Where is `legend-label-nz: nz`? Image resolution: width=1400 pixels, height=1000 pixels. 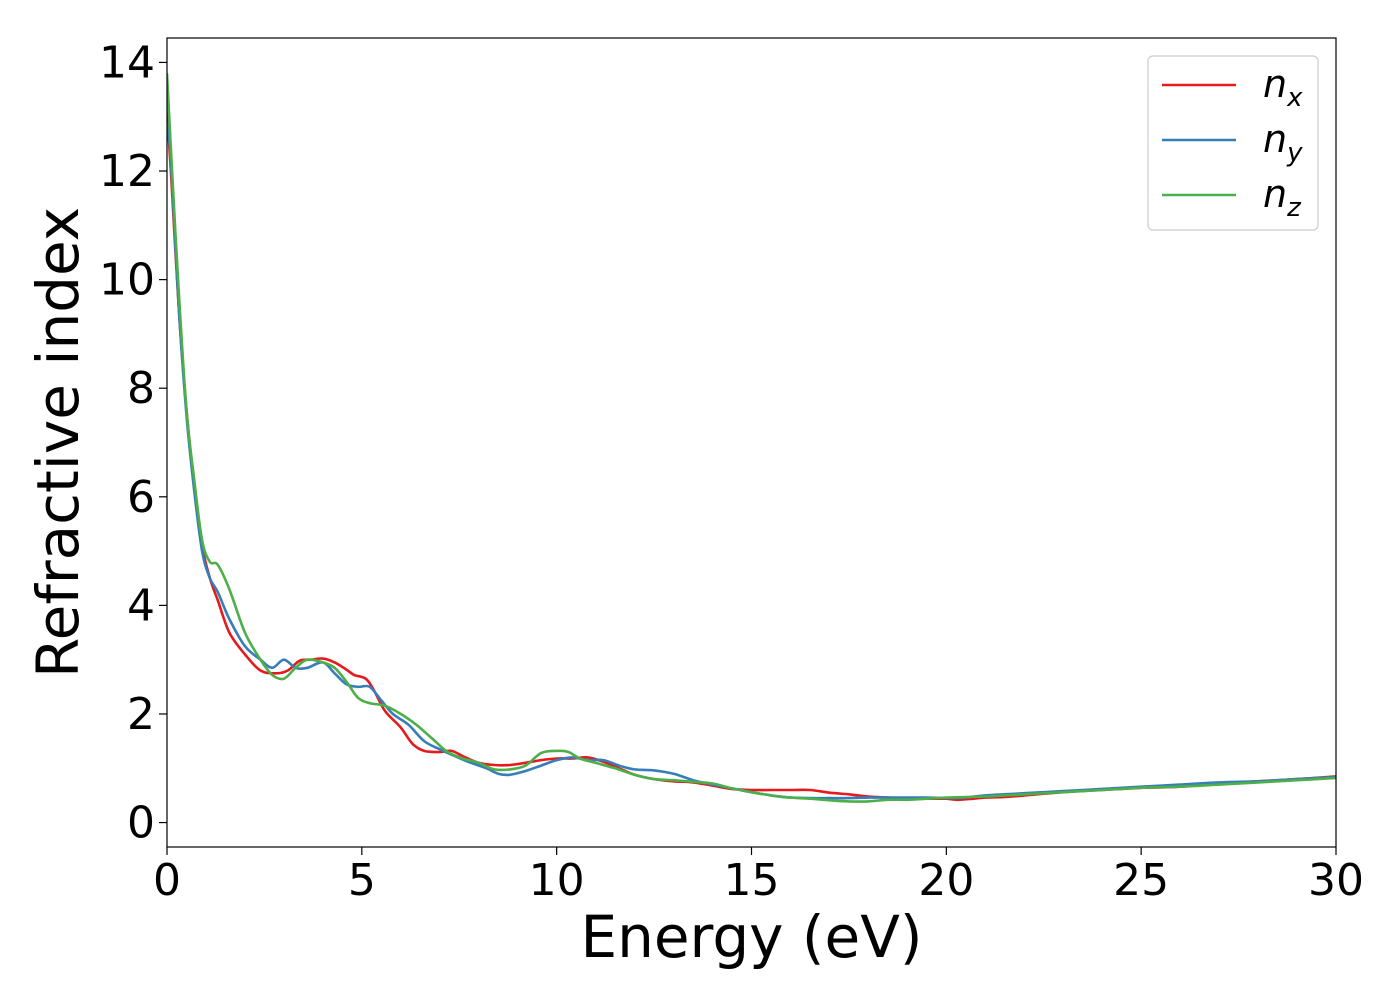
legend-label-nz: nz is located at coordinates (1282, 197).